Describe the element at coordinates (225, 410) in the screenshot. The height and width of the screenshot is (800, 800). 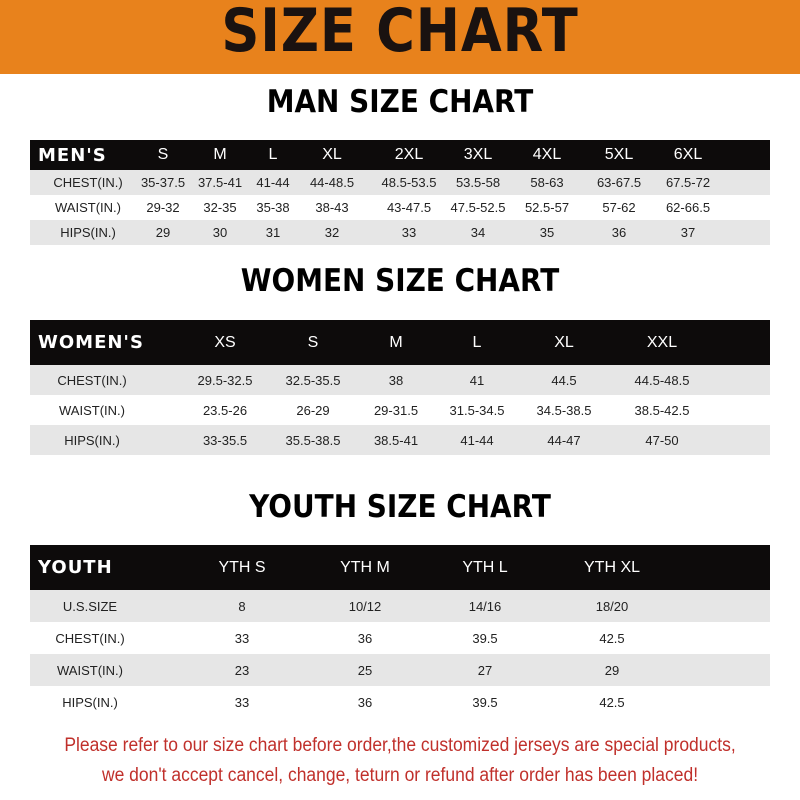
I see `measurement-value: 23.5-26` at that location.